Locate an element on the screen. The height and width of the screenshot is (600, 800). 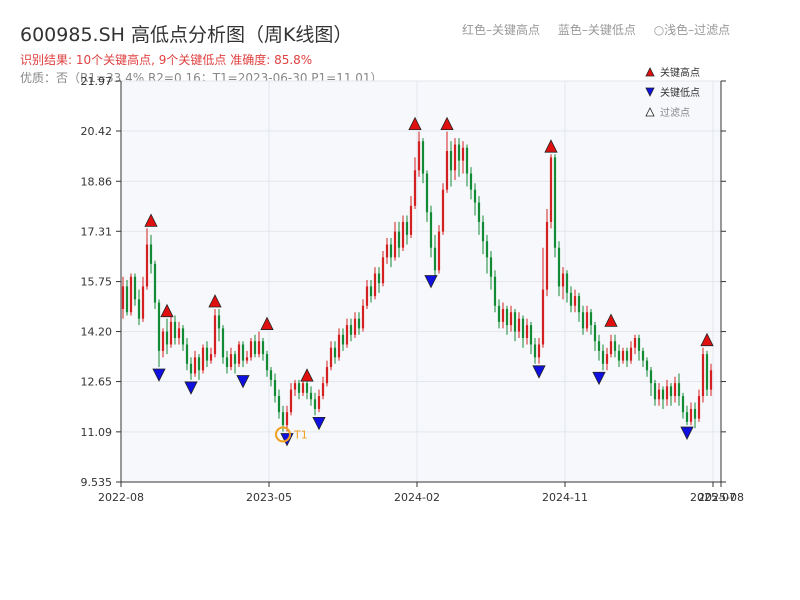
x-tick-label: 2024-11 is located at coordinates (565, 497).